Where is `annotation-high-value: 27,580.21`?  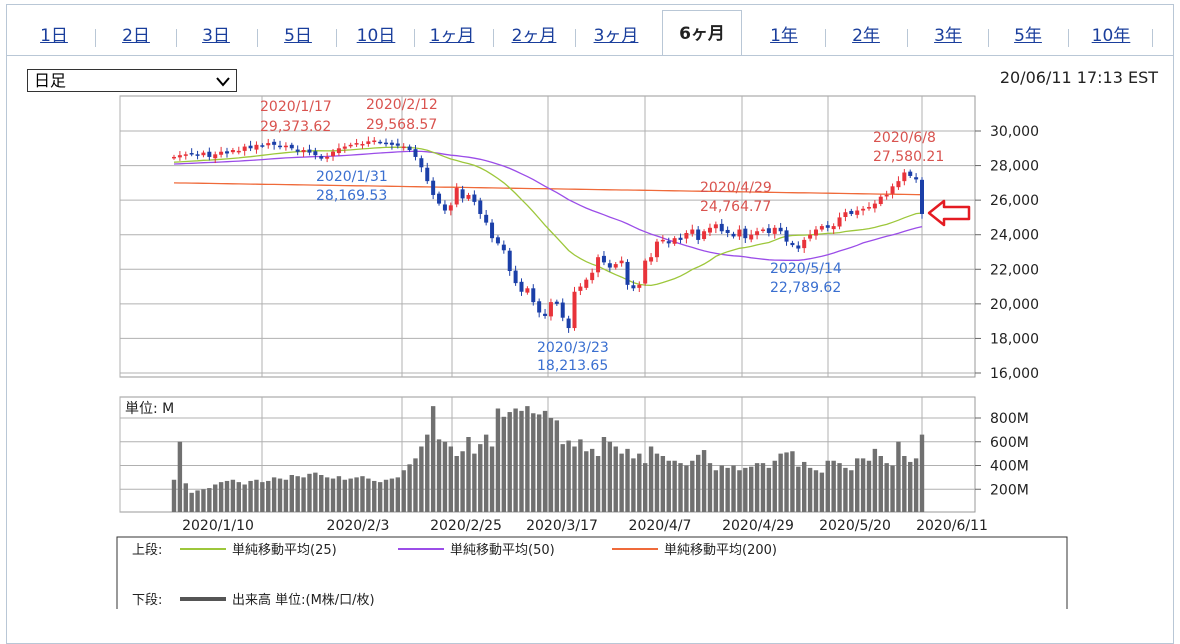
annotation-high-value: 27,580.21 is located at coordinates (908, 157).